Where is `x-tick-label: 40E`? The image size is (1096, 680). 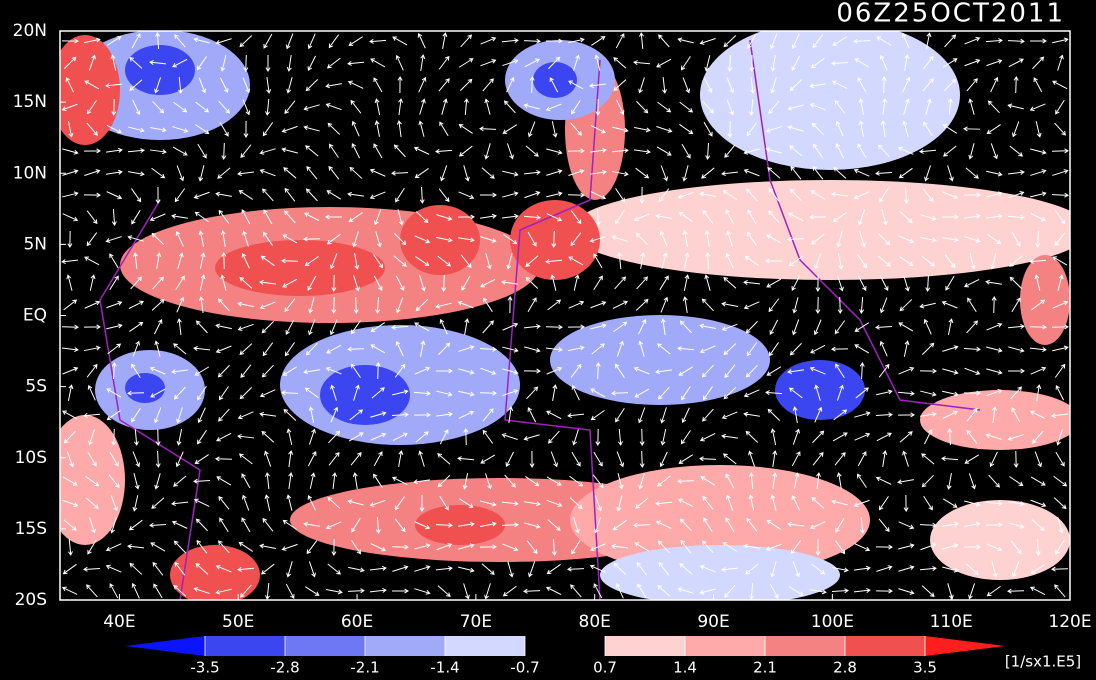 x-tick-label: 40E is located at coordinates (119, 622).